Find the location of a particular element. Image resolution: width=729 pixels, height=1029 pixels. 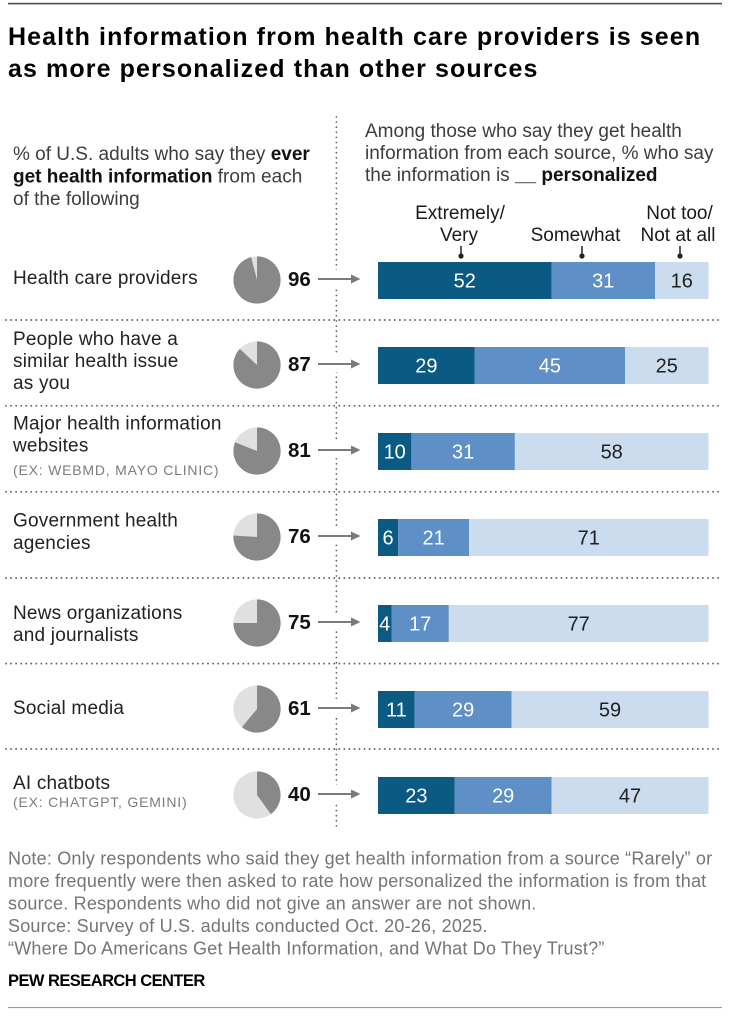

svg-text: (EX: CHATGPT, GEMINI) is located at coordinates (100, 802).